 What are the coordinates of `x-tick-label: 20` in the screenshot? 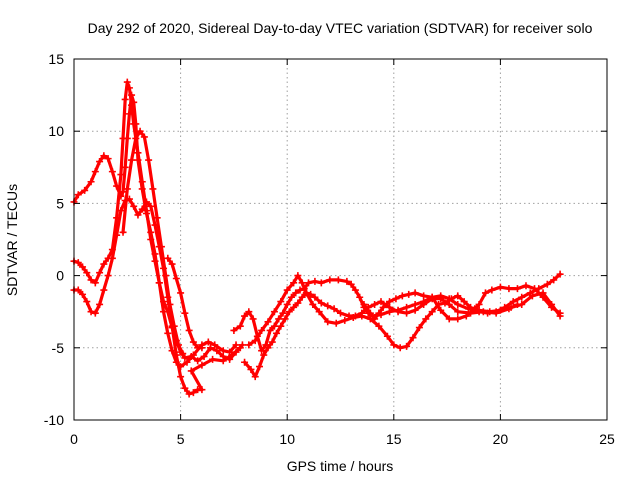 It's located at (501, 439).